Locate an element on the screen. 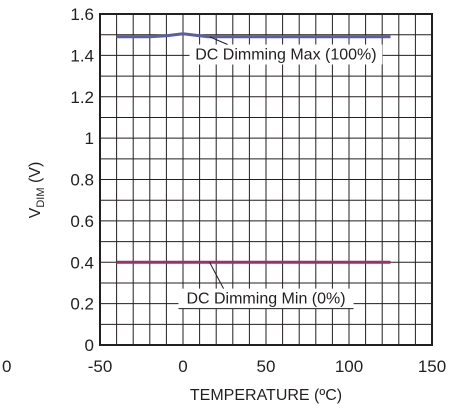  y-axis-label-sub: DIM is located at coordinates (41, 197).